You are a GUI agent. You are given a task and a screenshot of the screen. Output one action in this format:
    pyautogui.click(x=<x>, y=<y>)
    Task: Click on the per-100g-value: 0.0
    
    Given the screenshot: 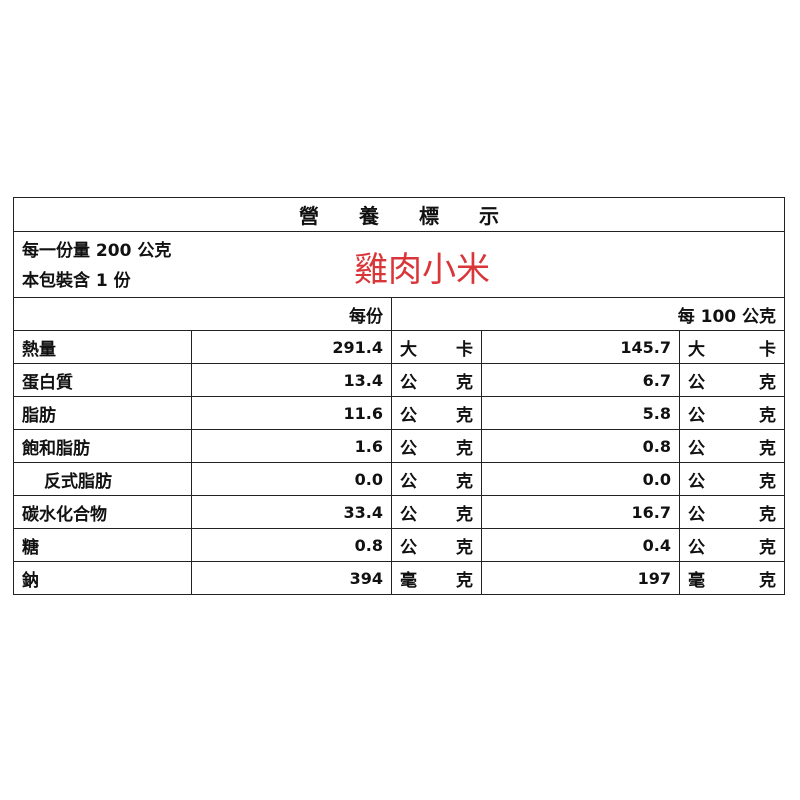 What is the action you would take?
    pyautogui.click(x=580, y=479)
    